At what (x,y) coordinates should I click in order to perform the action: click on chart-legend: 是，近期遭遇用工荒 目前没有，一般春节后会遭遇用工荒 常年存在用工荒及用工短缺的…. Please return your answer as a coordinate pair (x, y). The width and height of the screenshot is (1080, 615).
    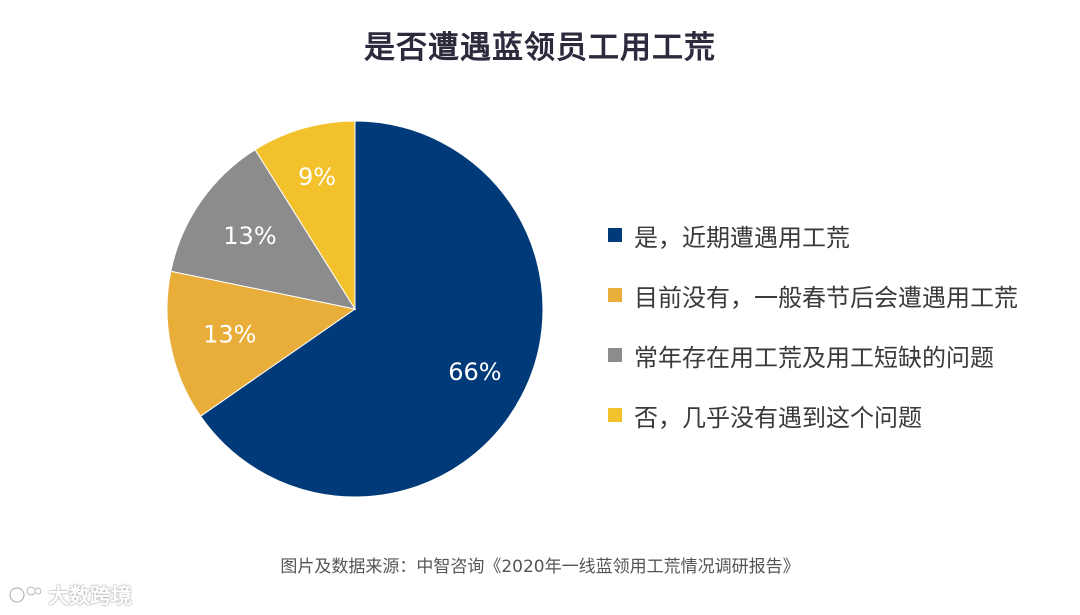
    Looking at the image, I should click on (813, 325).